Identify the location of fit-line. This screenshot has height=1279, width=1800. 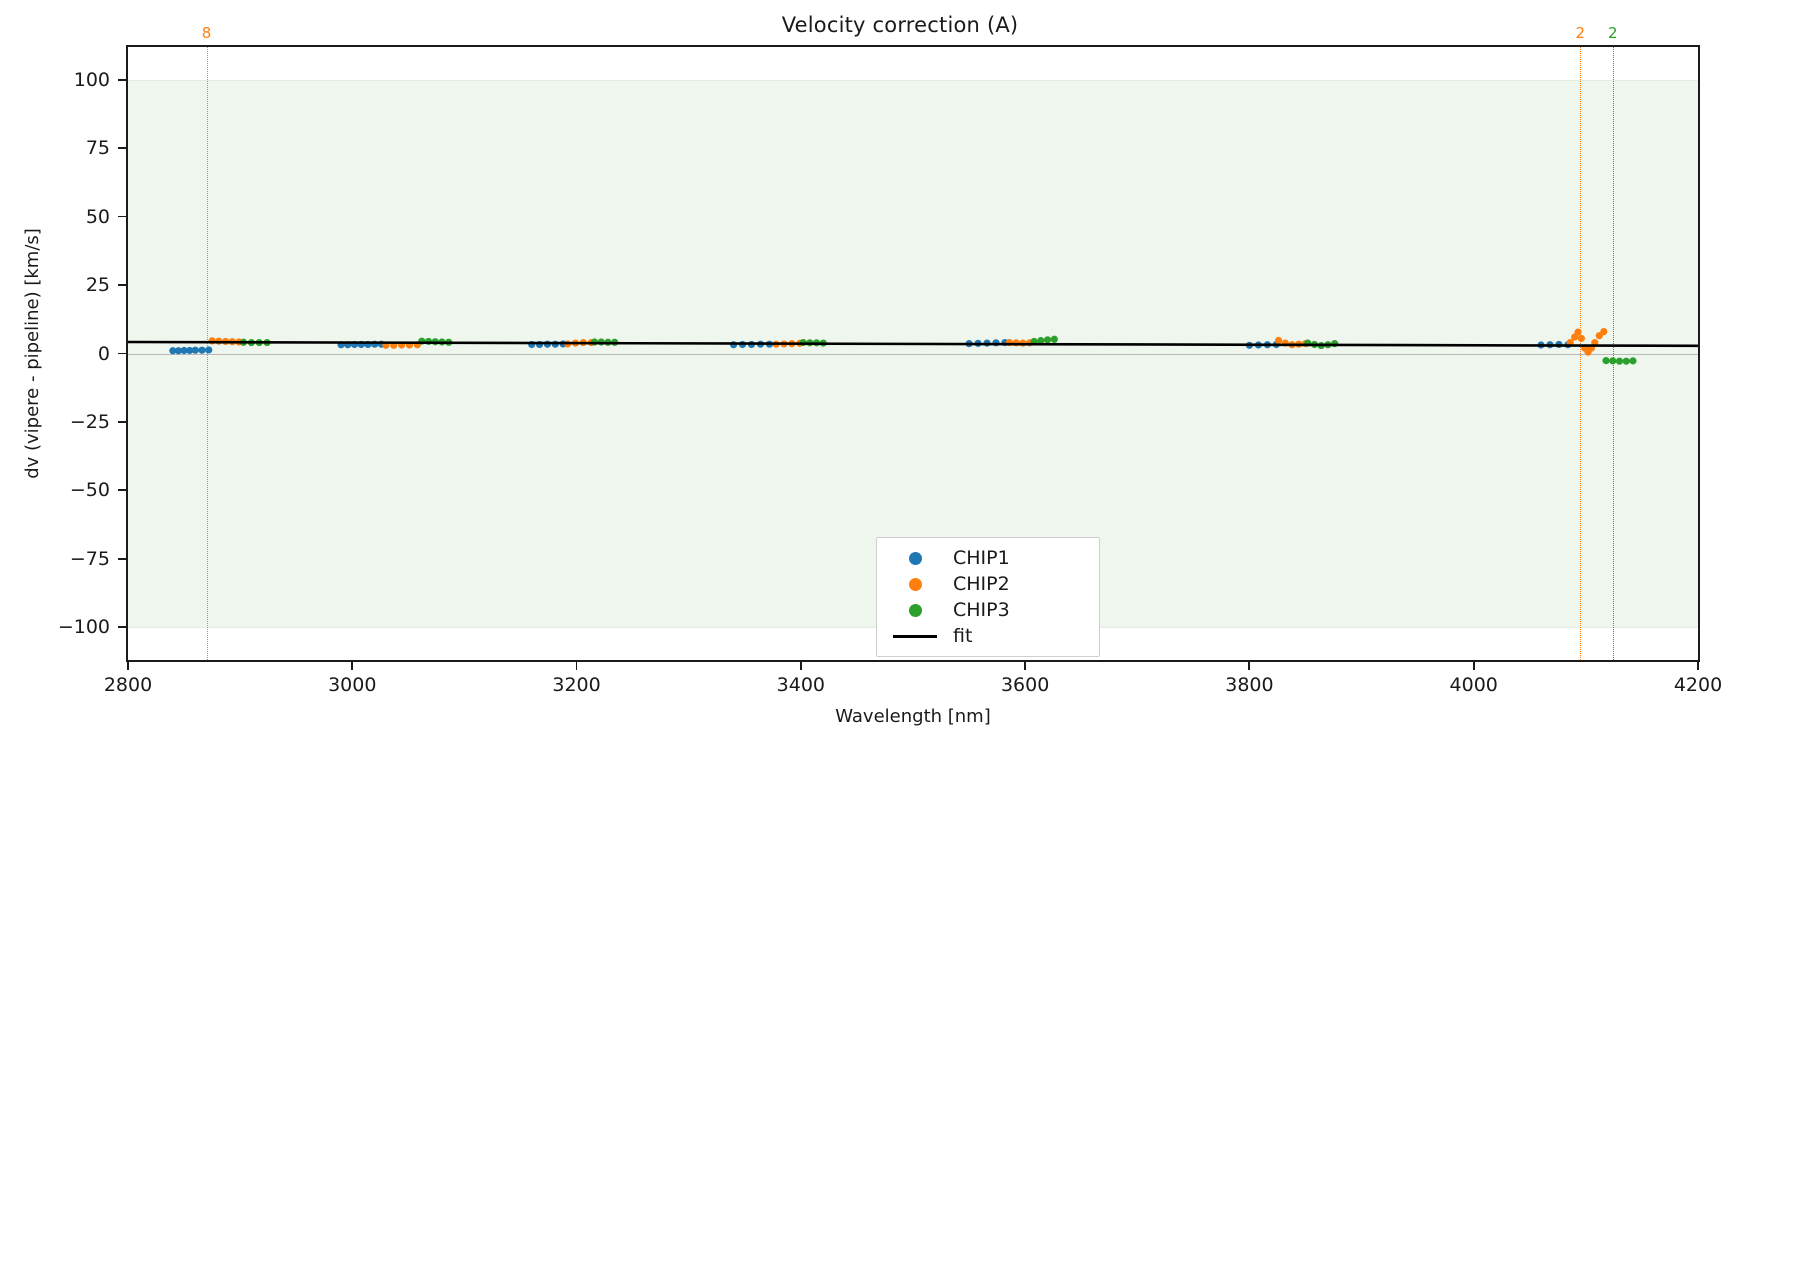
(913, 344).